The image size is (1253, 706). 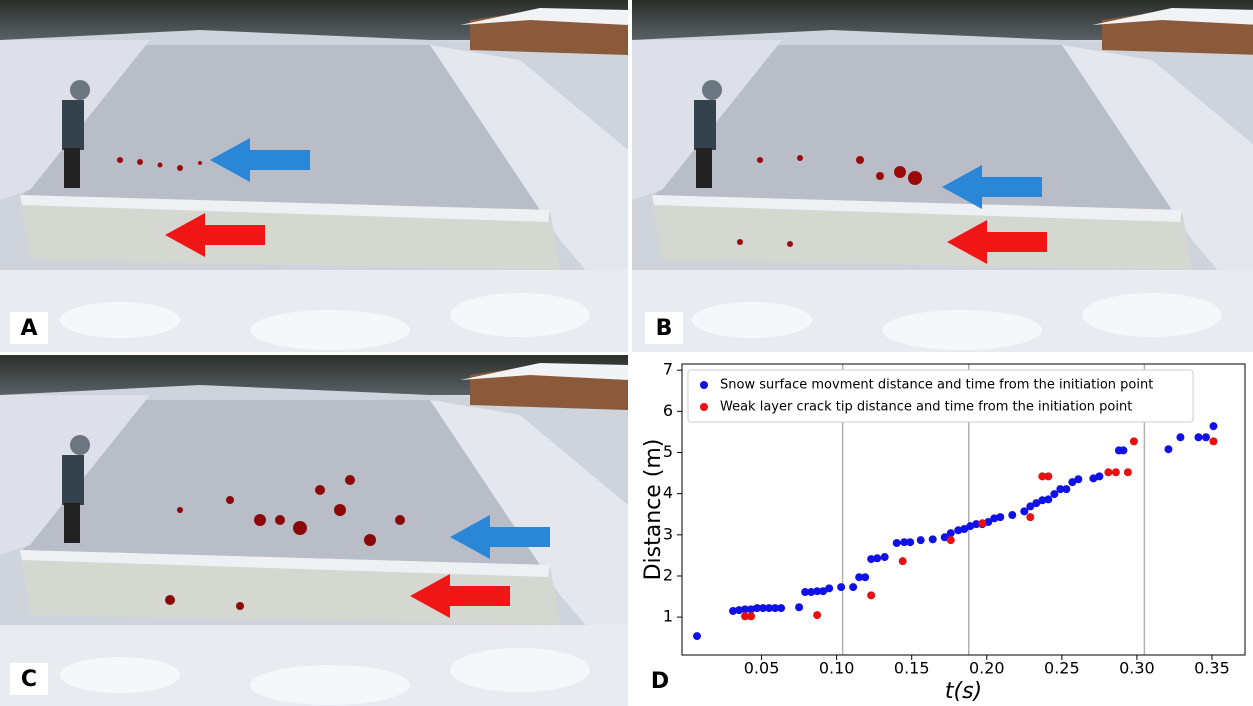 What do you see at coordinates (1062, 668) in the screenshot?
I see `x-tick-label: 0.25` at bounding box center [1062, 668].